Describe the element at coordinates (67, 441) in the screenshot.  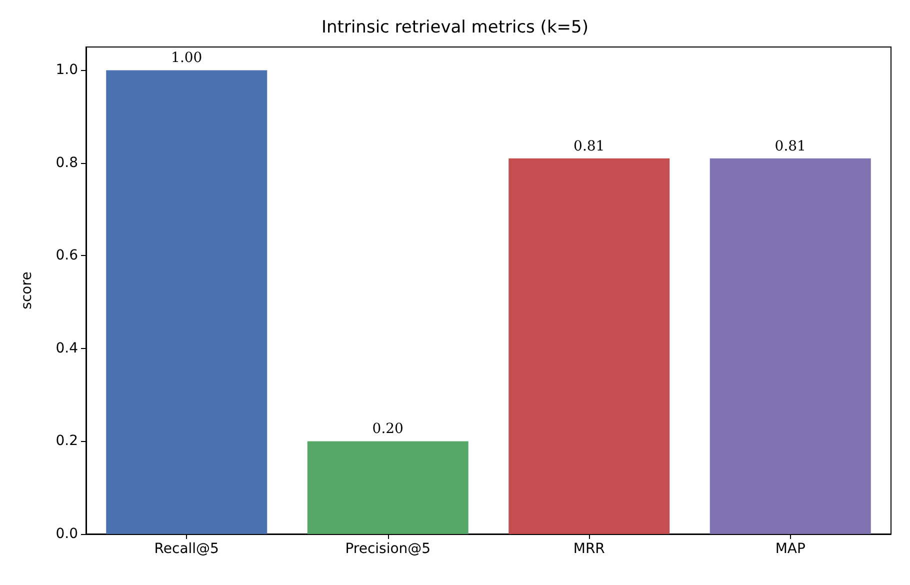
I see `y-tick-label: 0.2` at that location.